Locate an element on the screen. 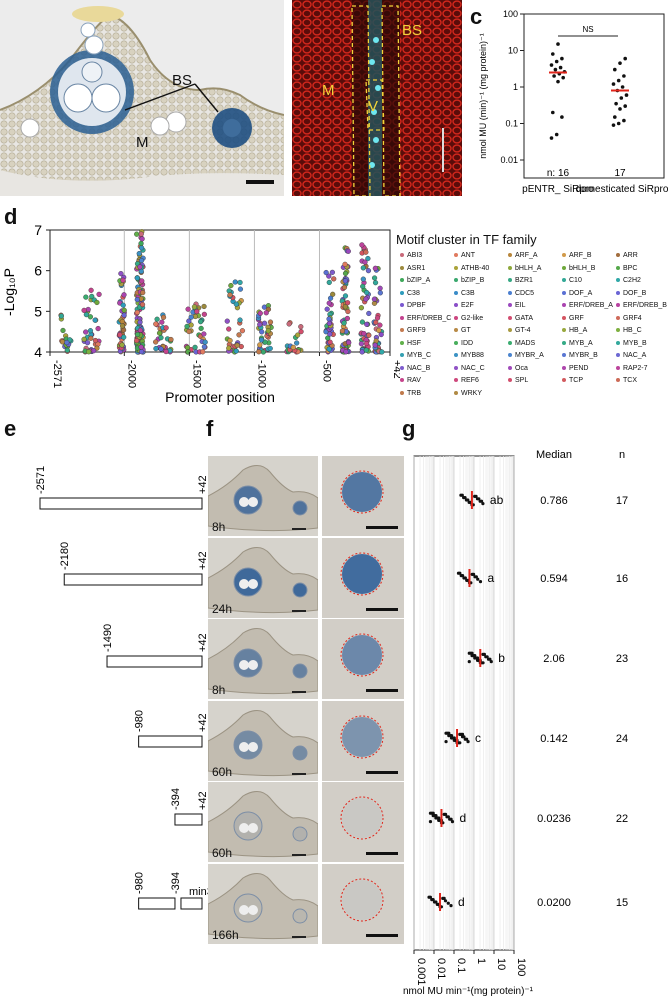 Image resolution: width=670 pixels, height=1000 pixels. construct-start-label: -2180 is located at coordinates (65, 556).